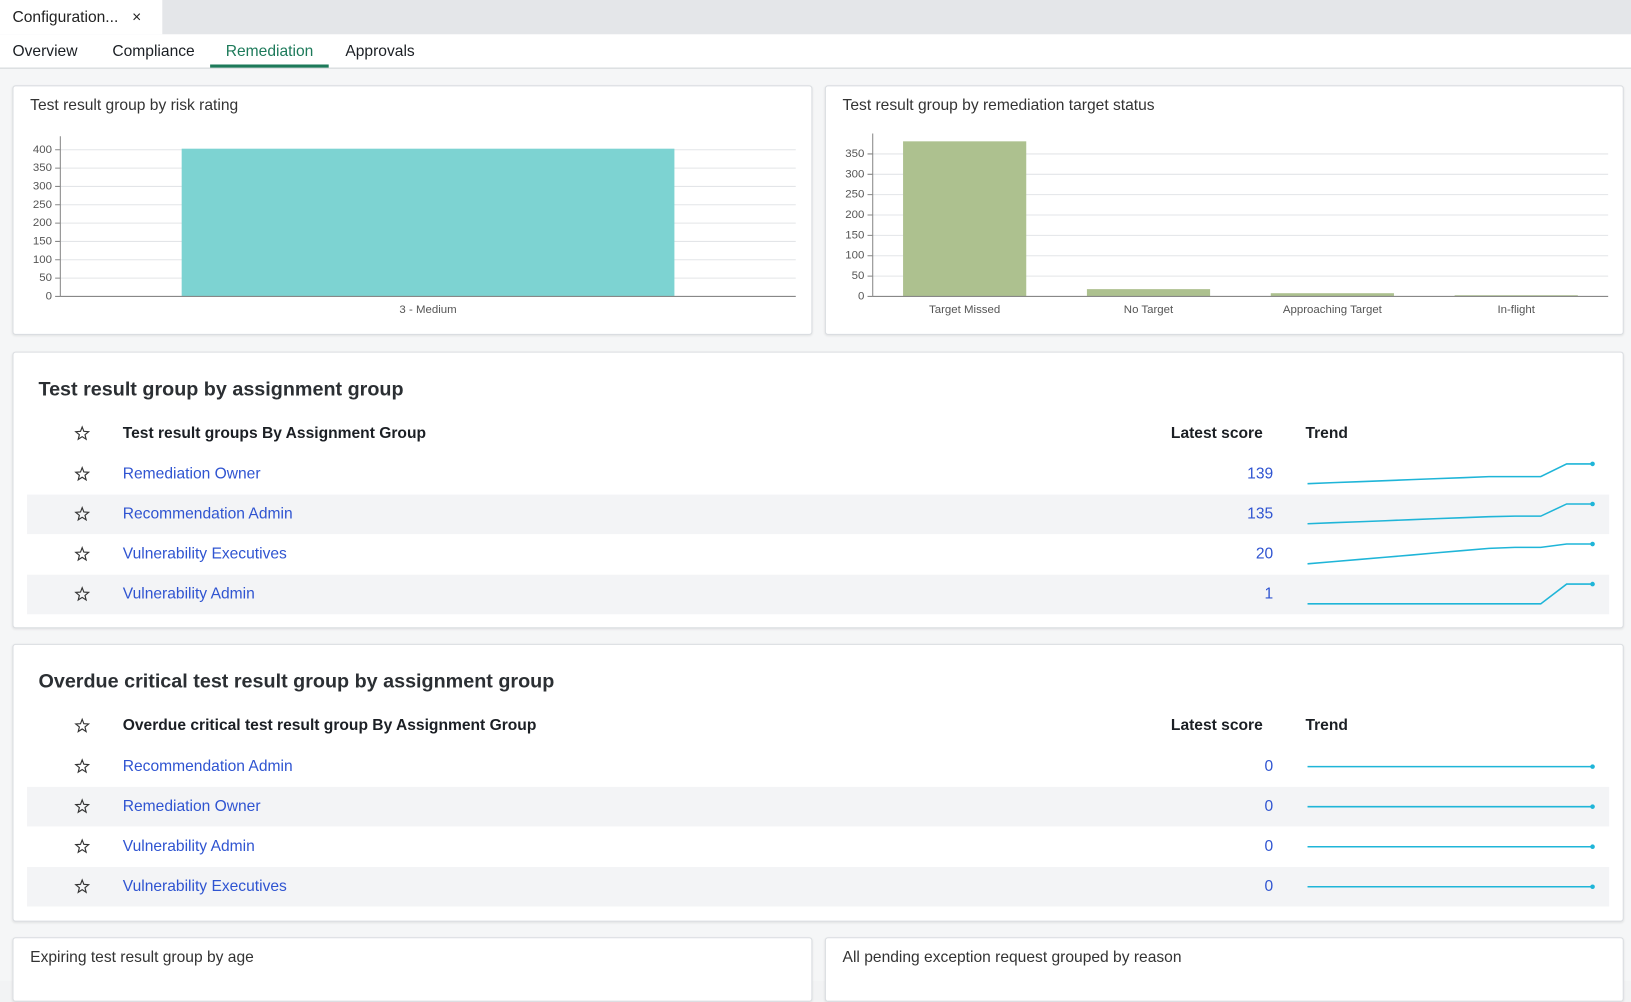 The image size is (1631, 1002). Describe the element at coordinates (45, 278) in the screenshot. I see `y-tick-label: 50` at that location.